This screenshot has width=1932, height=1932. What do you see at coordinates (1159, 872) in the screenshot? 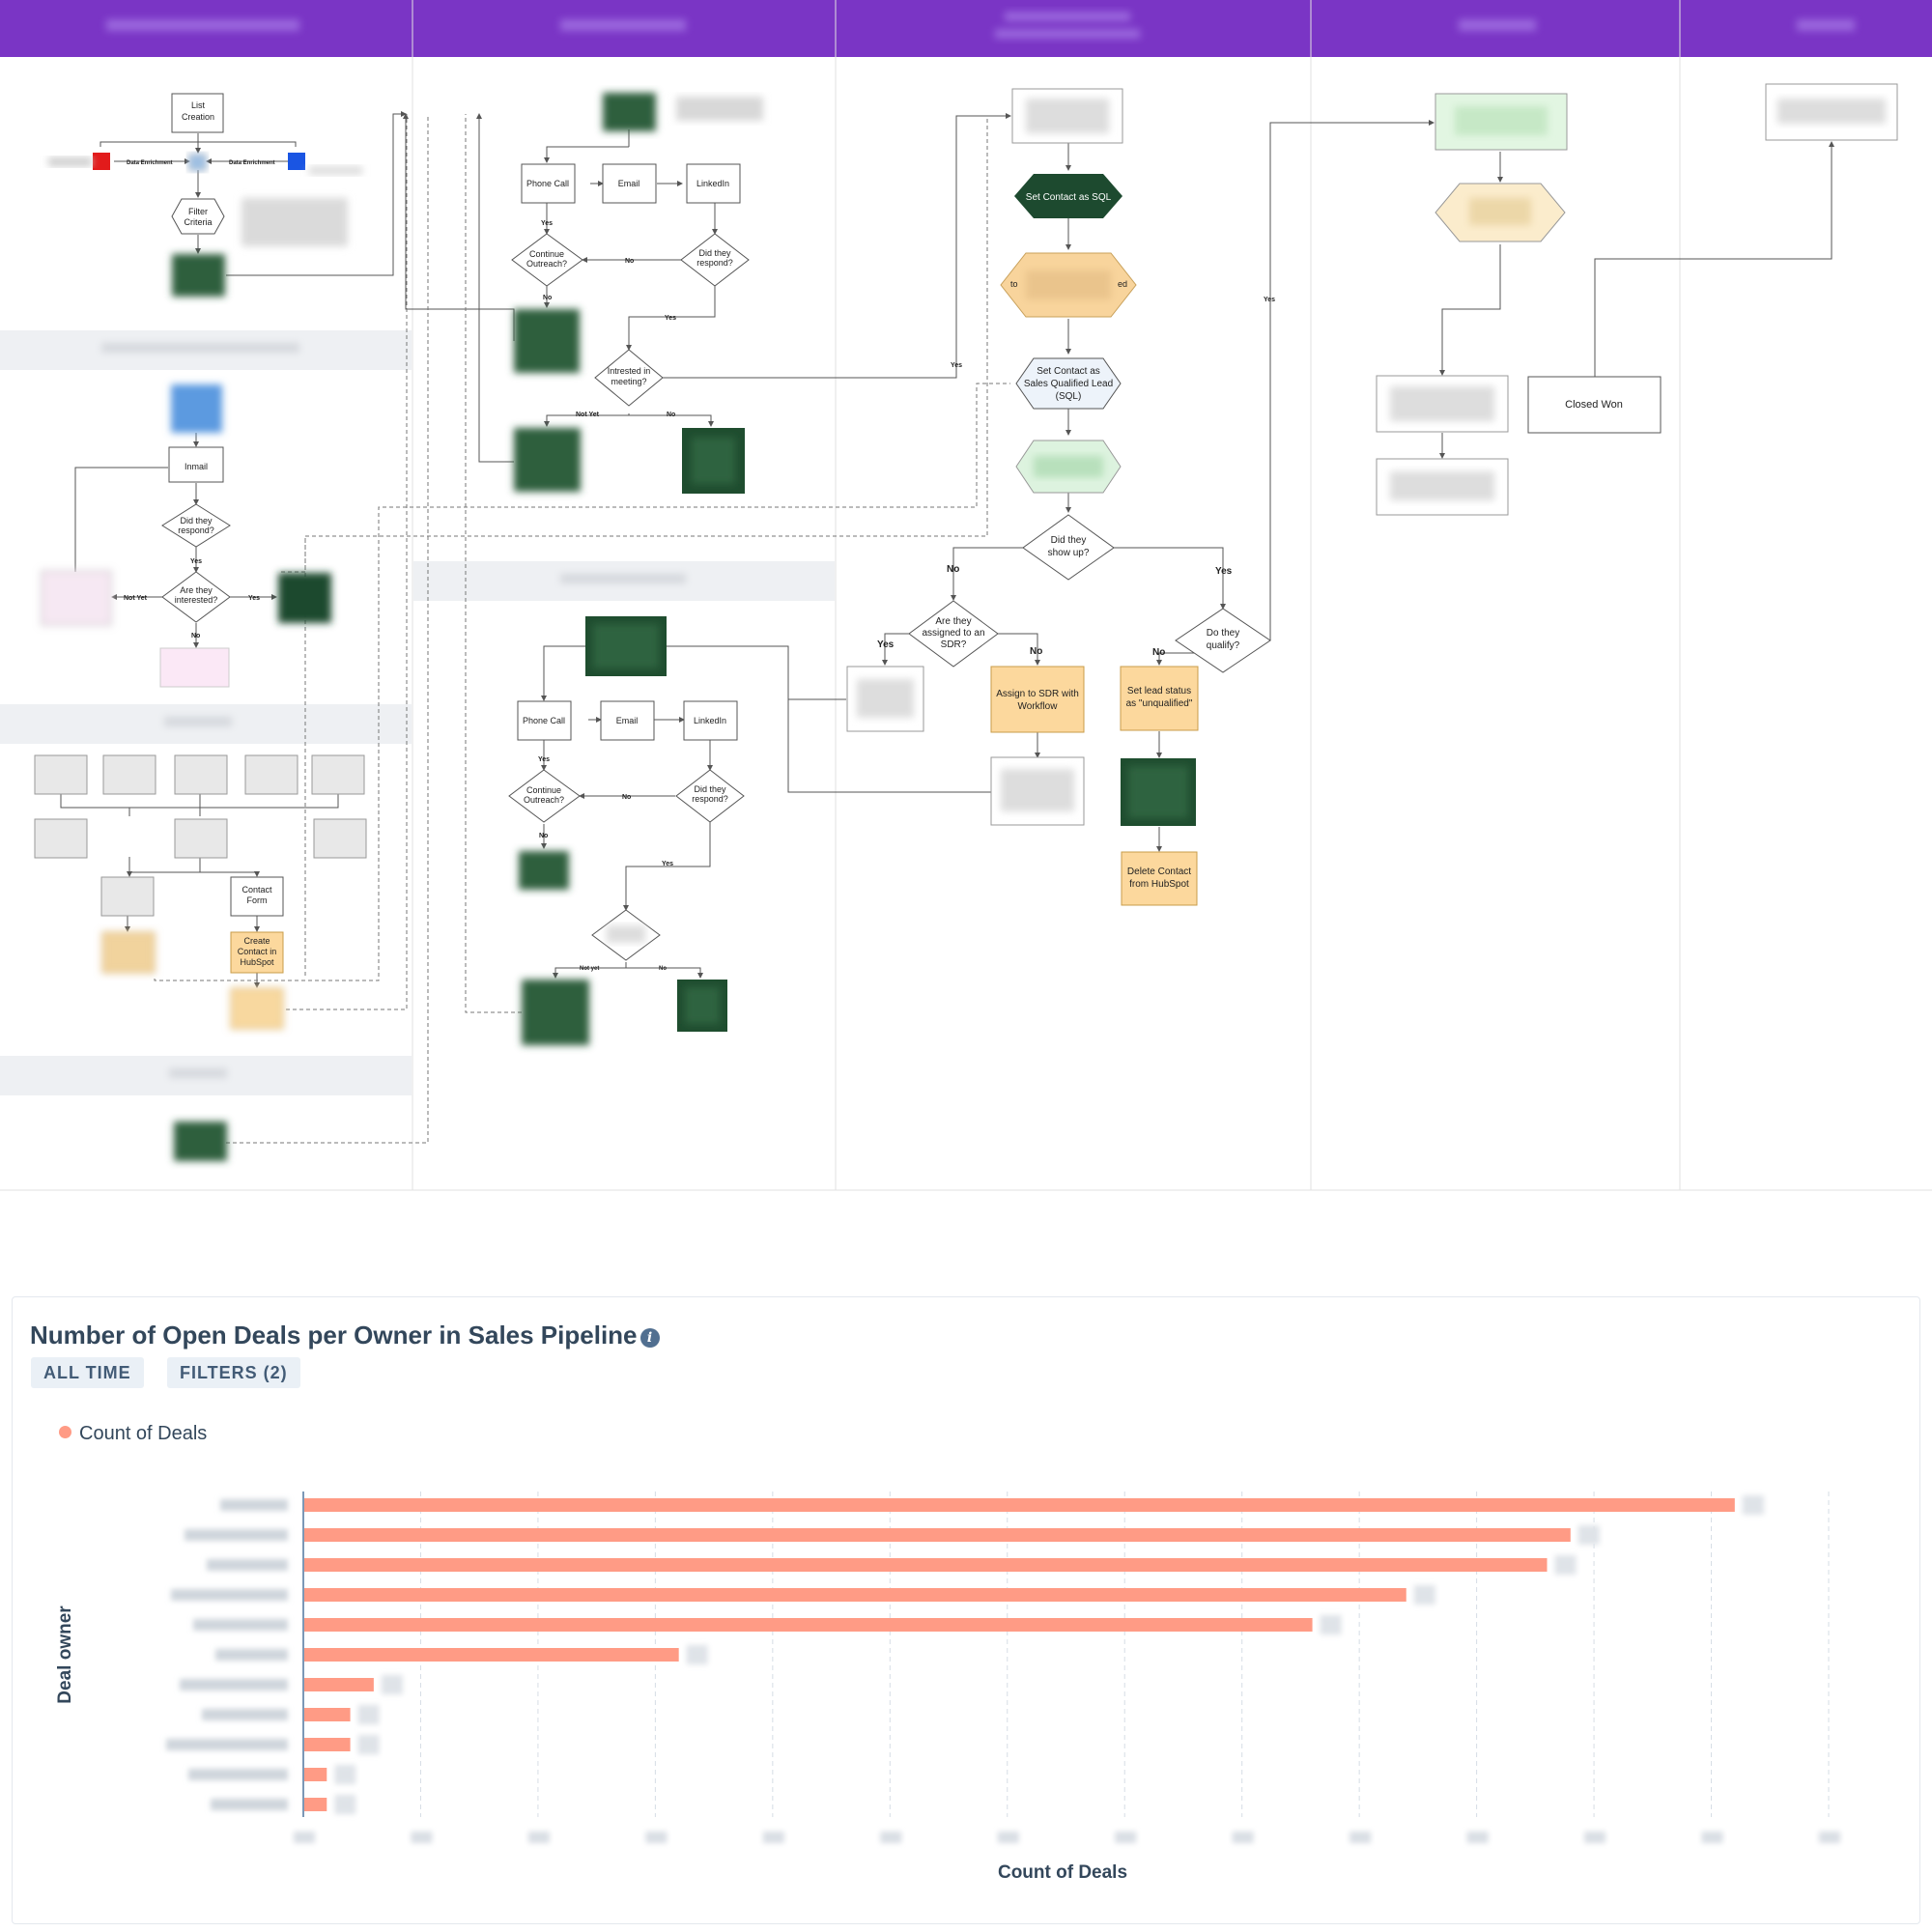
I see `svg-text: Delete Contact` at bounding box center [1159, 872].